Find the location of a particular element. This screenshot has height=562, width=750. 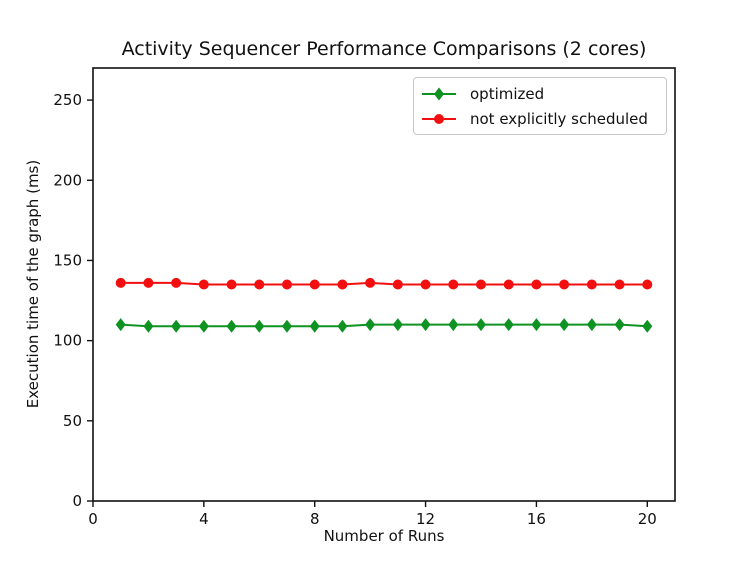

y-tick-label: 150 is located at coordinates (67, 260).